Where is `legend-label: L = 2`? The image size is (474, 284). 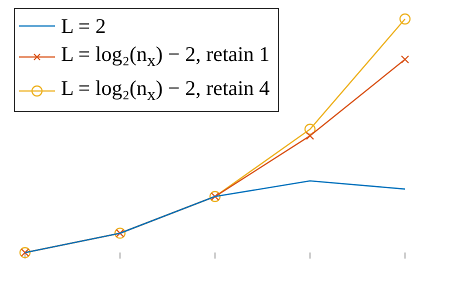
legend-label: L = 2 is located at coordinates (83, 26).